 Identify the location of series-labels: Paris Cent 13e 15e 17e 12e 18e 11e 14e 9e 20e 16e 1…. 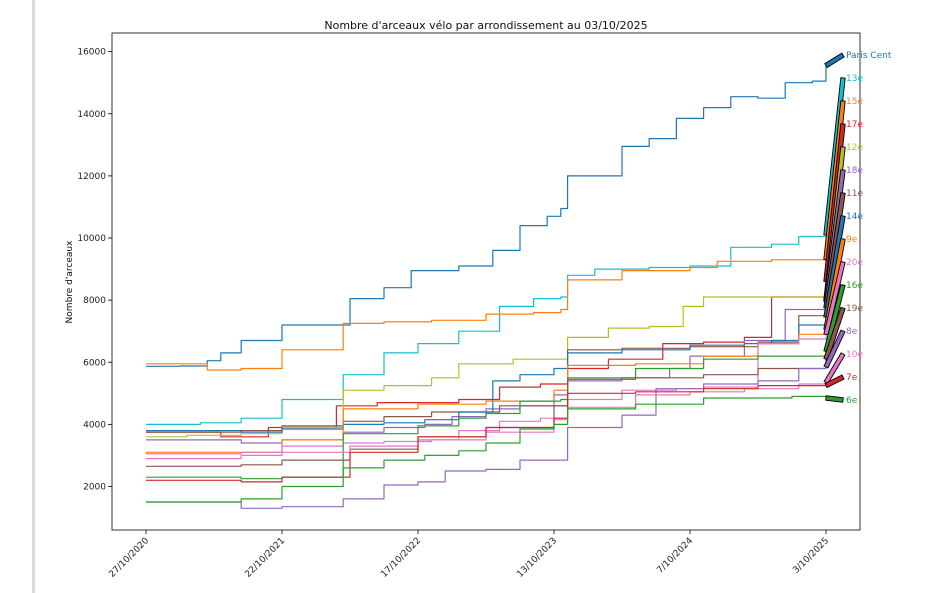
(869, 228).